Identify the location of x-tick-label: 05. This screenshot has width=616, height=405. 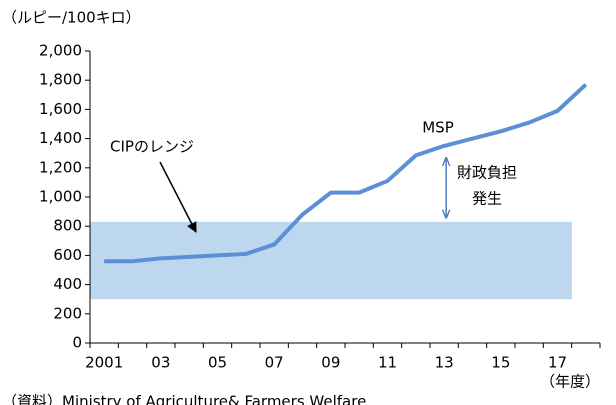
(217, 363).